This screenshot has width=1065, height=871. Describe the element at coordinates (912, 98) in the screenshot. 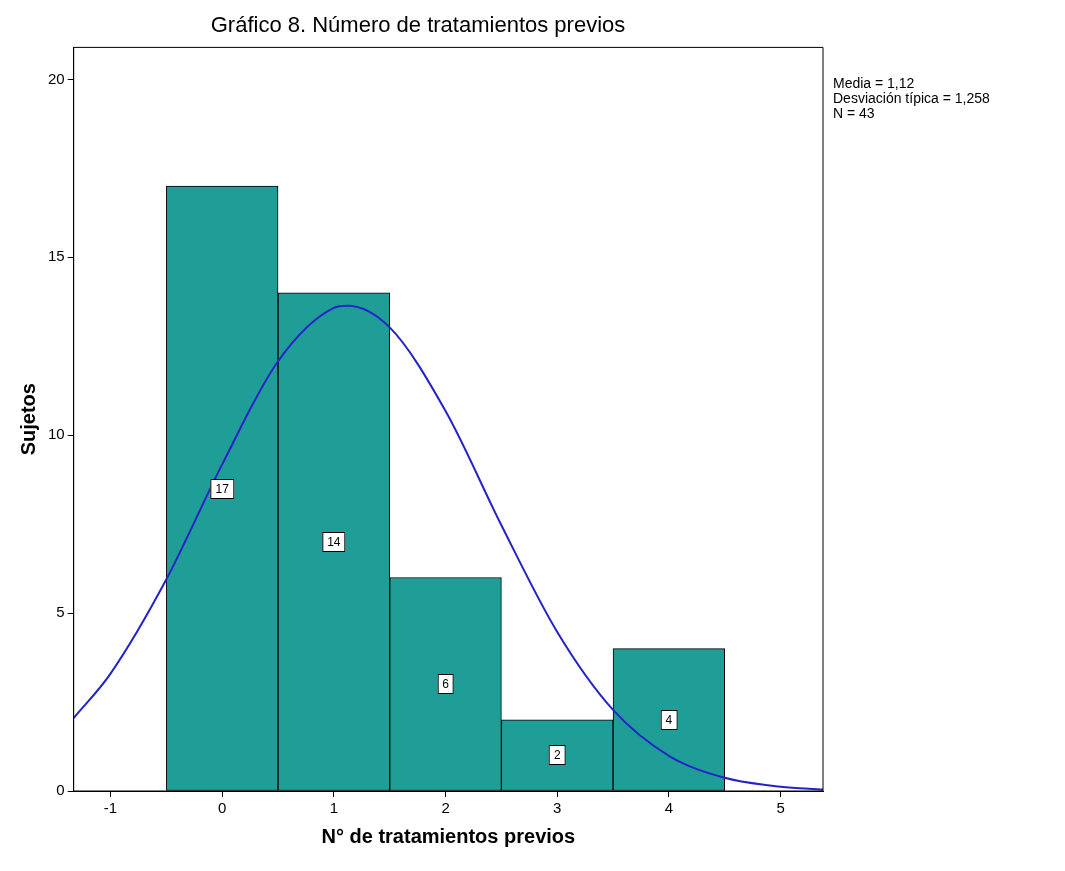

I see `text: Desviación típica = 1,258` at that location.